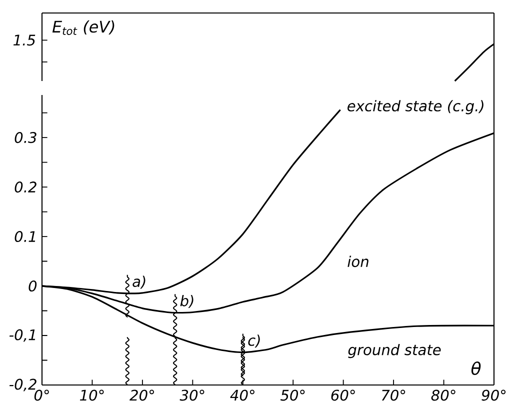  What do you see at coordinates (394, 395) in the screenshot?
I see `x-tick-label: 70°` at bounding box center [394, 395].